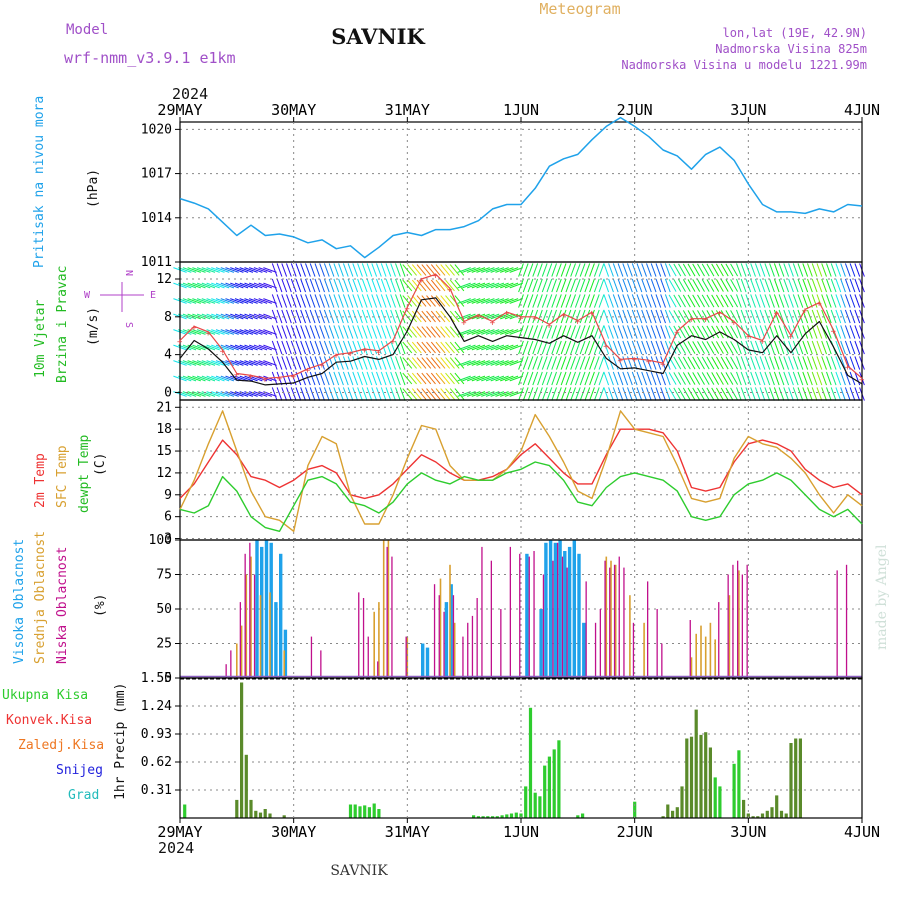 The height and width of the screenshot is (900, 900). Describe the element at coordinates (128, 325) in the screenshot. I see `dir-legend-s: S` at that location.